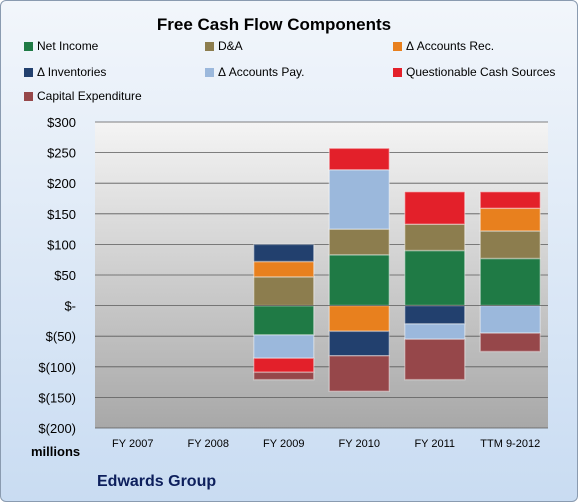 This screenshot has width=578, height=502. Describe the element at coordinates (208, 444) in the screenshot. I see `x-tick-label: FY 2008` at that location.